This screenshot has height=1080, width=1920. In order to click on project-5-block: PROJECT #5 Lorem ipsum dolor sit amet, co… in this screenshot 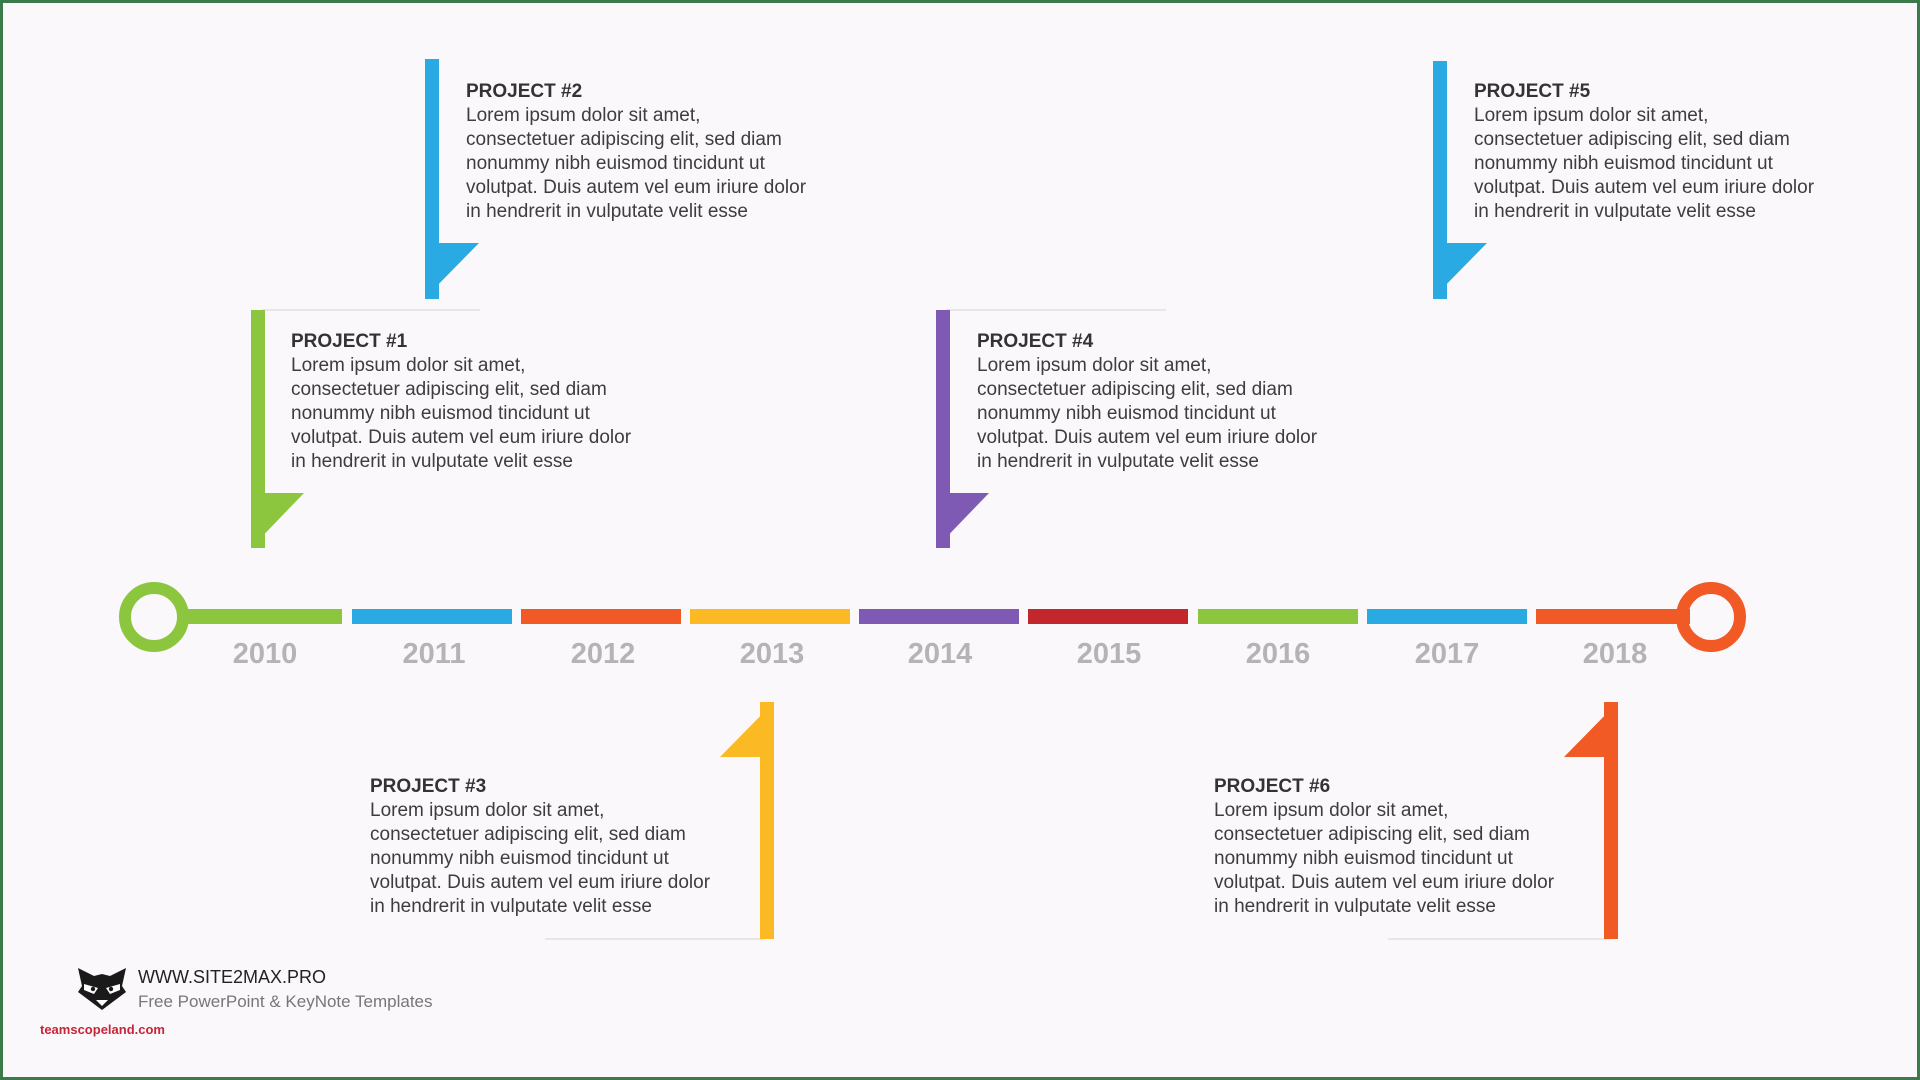, I will do `click(1664, 152)`.